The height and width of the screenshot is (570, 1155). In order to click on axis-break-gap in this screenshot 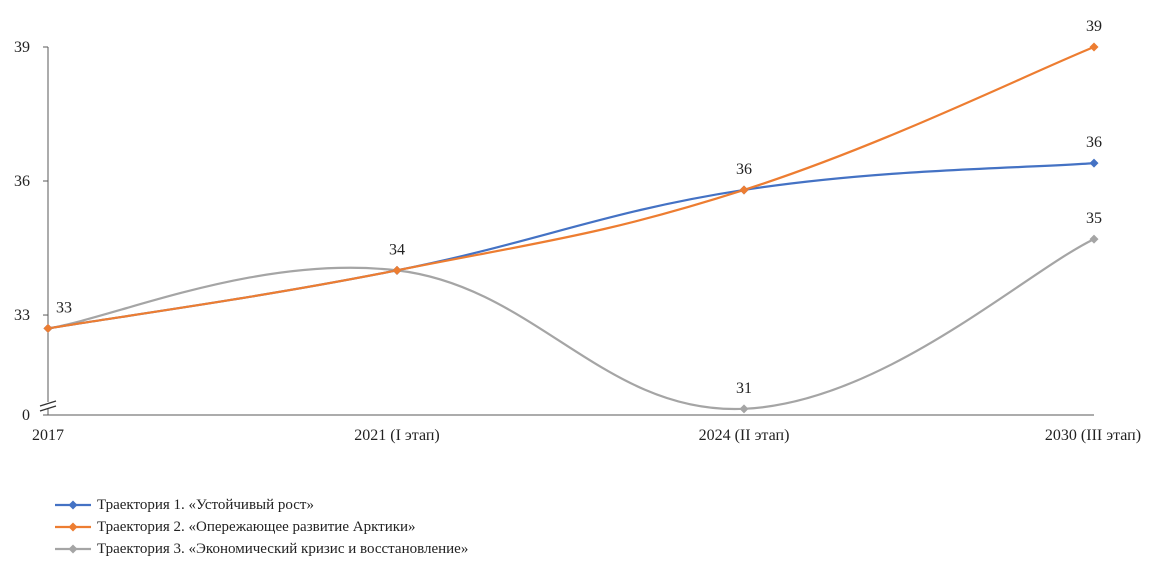, I will do `click(48, 405)`.